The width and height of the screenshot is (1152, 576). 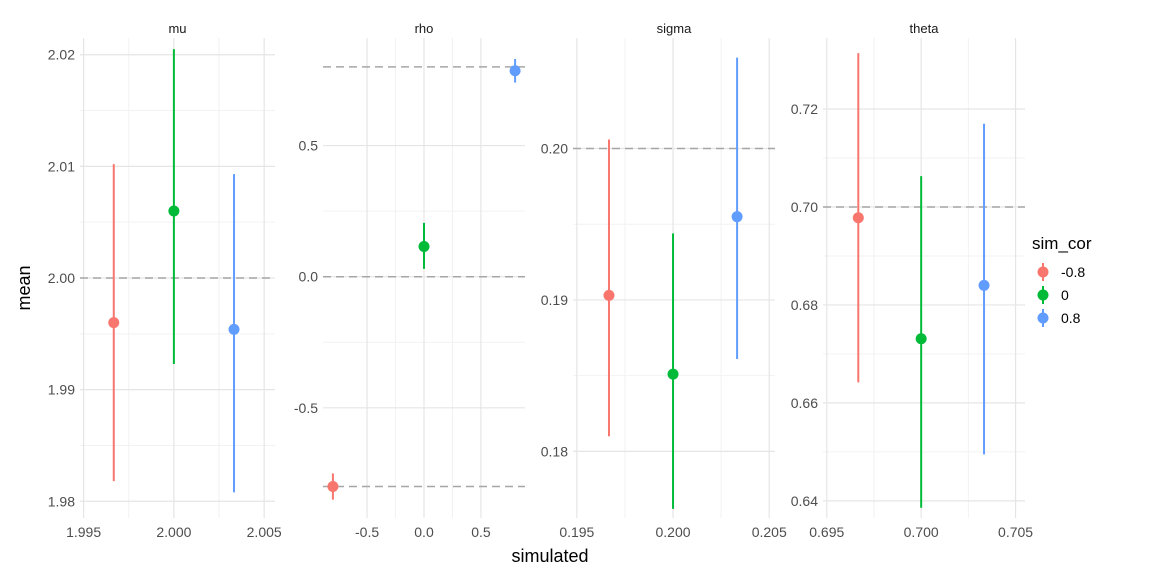 I want to click on y-tick-label: 1.99, so click(x=61, y=390).